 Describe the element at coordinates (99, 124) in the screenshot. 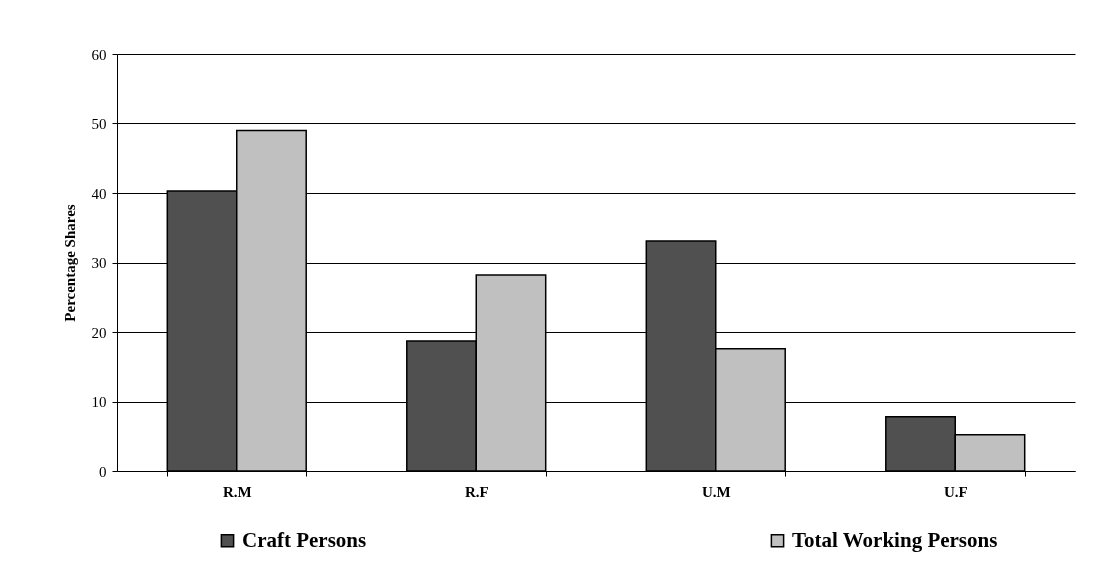

I see `y-tick-label: 50` at that location.